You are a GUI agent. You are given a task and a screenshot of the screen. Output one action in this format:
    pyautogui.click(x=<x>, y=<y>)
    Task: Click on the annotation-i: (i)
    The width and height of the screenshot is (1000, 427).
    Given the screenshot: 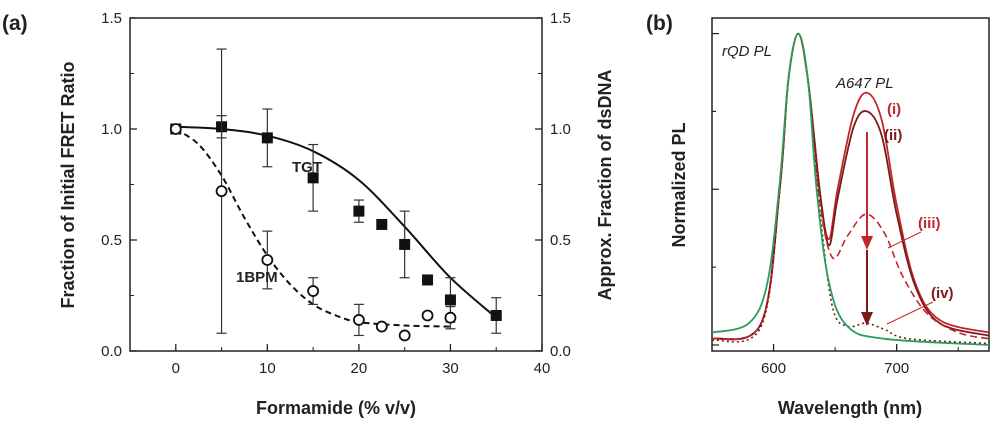 What is the action you would take?
    pyautogui.click(x=894, y=109)
    